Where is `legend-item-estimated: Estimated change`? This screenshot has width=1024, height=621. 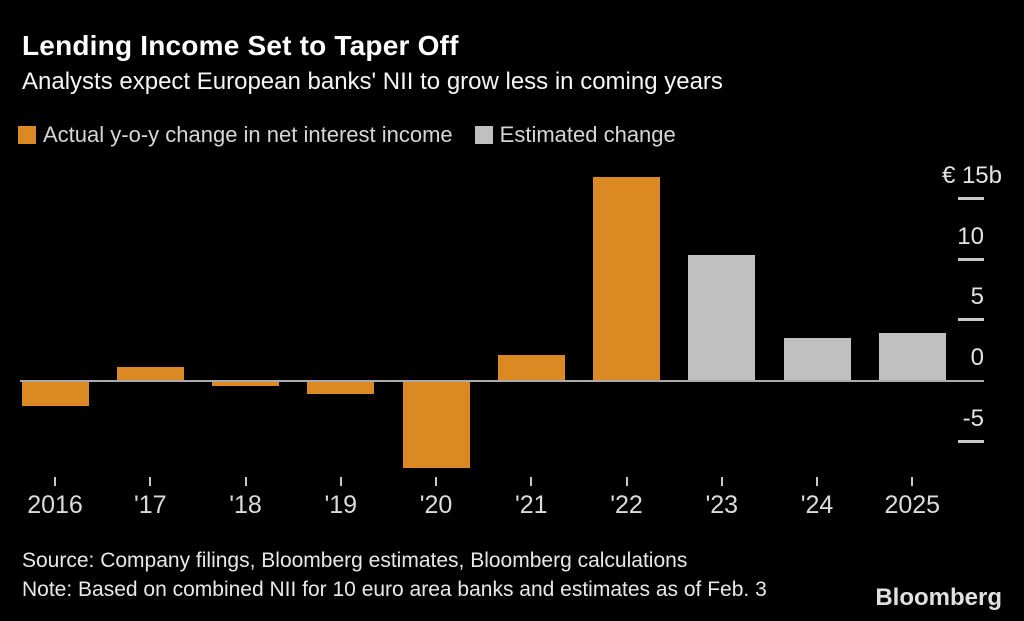 legend-item-estimated: Estimated change is located at coordinates (575, 135).